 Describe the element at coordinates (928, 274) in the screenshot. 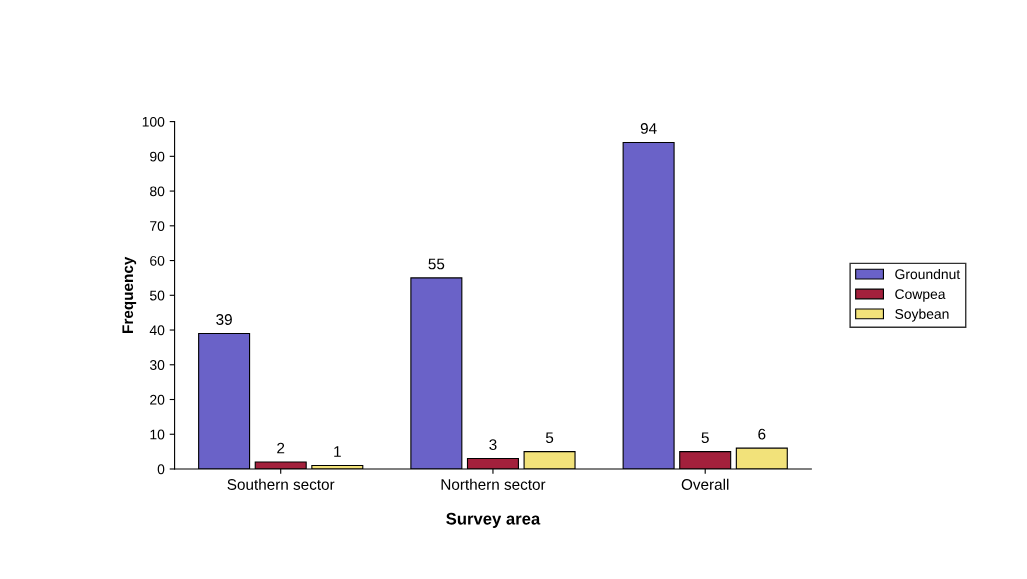

I see `legend-label: Groundnut` at that location.